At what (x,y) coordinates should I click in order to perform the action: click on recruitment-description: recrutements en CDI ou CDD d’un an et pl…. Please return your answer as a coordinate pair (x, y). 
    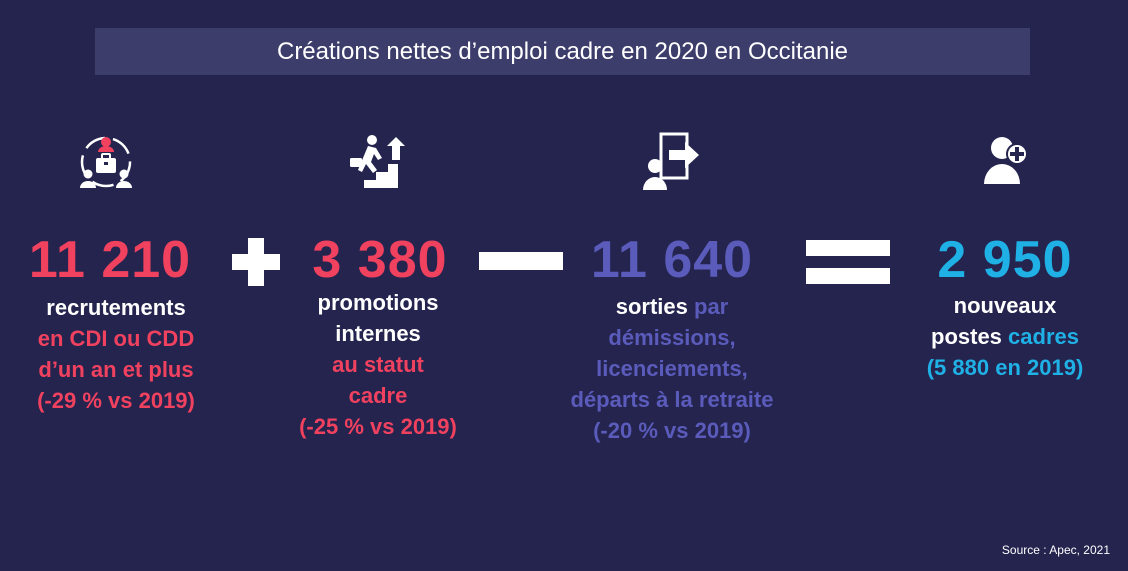
    Looking at the image, I should click on (116, 354).